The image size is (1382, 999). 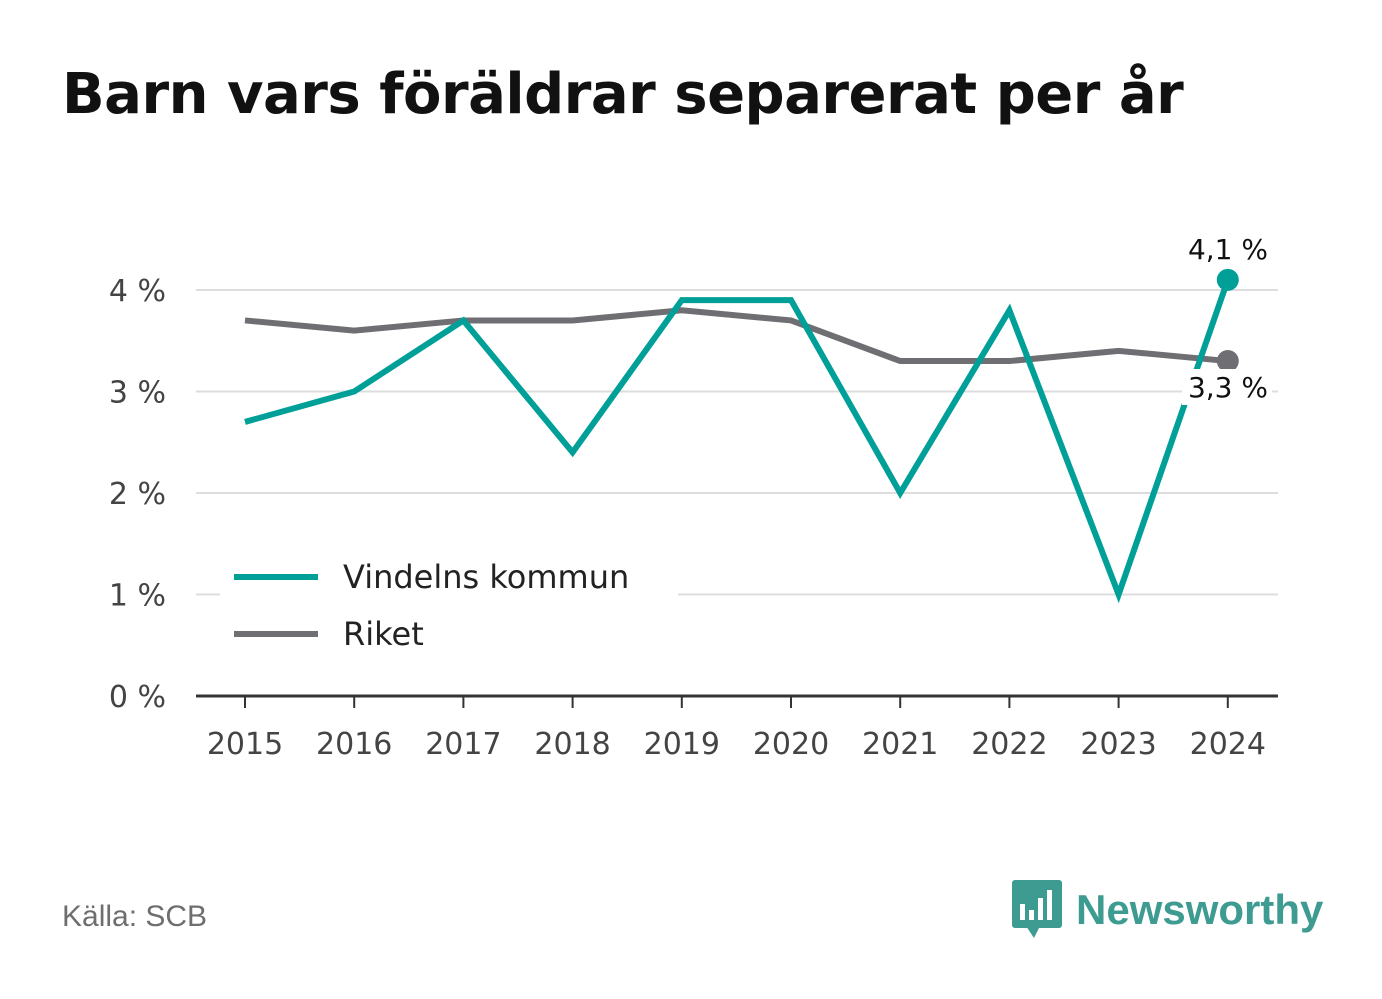 I want to click on x-tick-label: 2024, so click(x=1228, y=744).